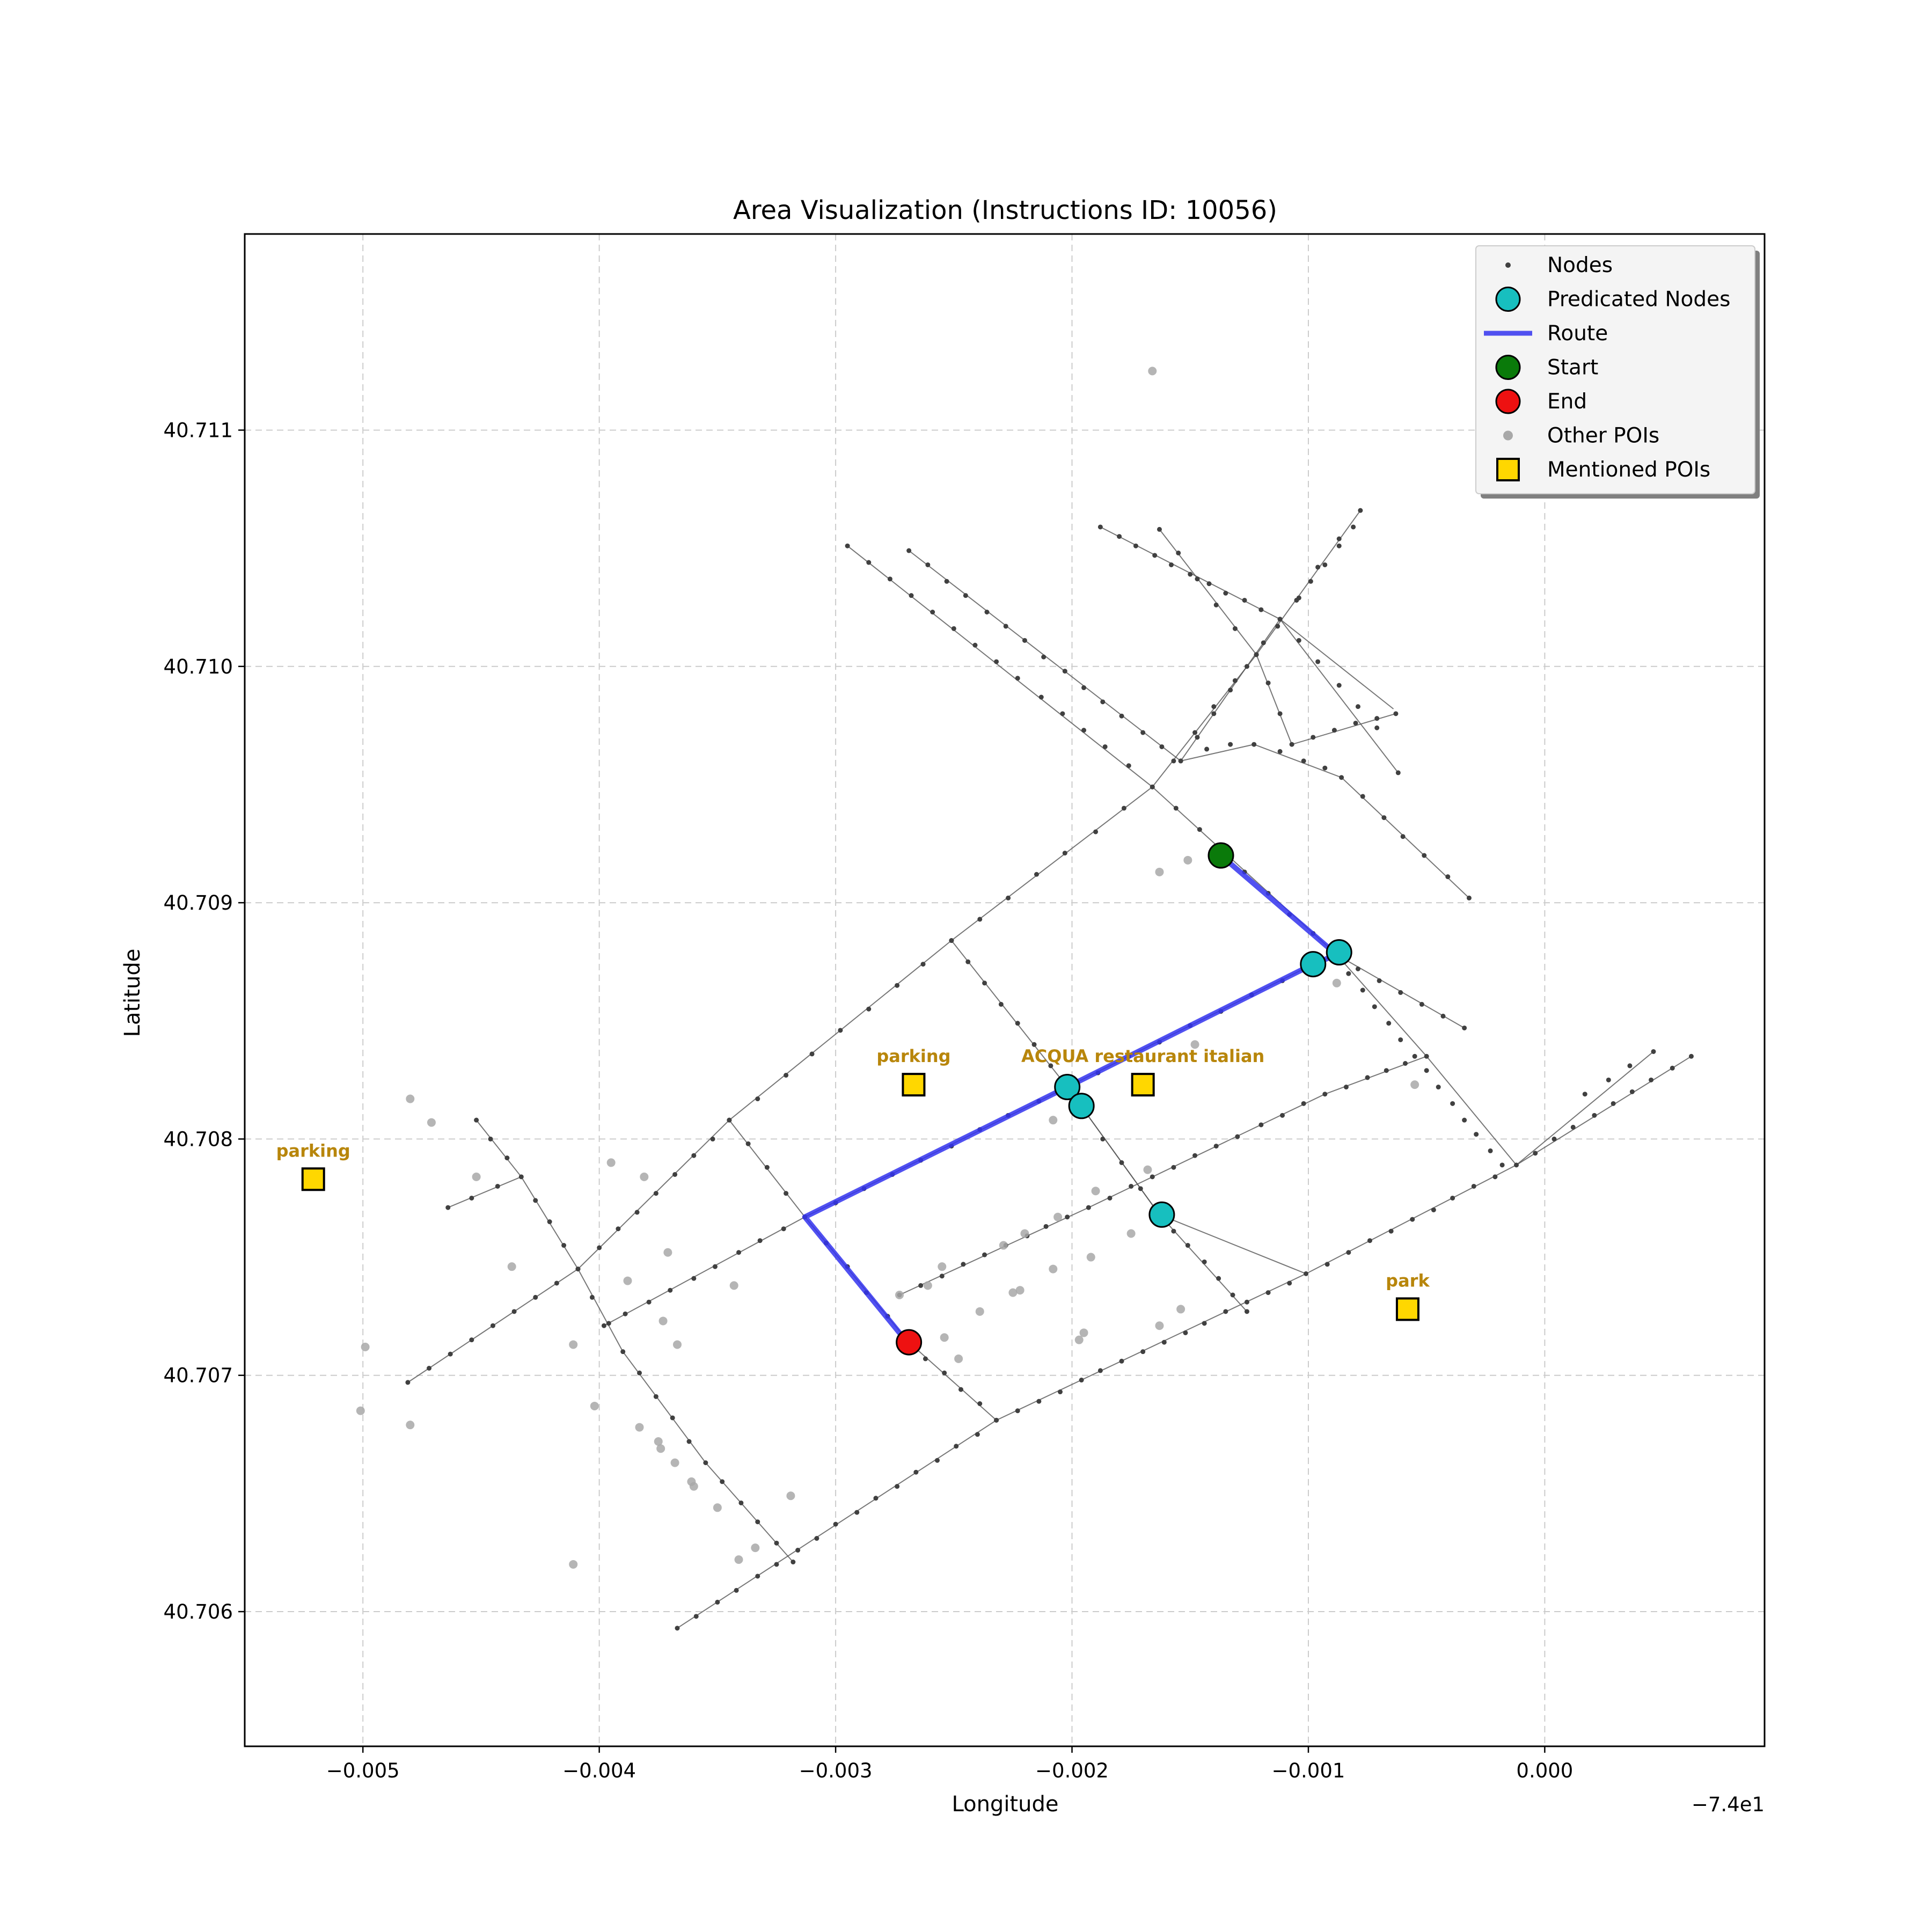 This screenshot has width=1932, height=1932. Describe the element at coordinates (313, 1150) in the screenshot. I see `mentioned-poi-label: parking` at that location.